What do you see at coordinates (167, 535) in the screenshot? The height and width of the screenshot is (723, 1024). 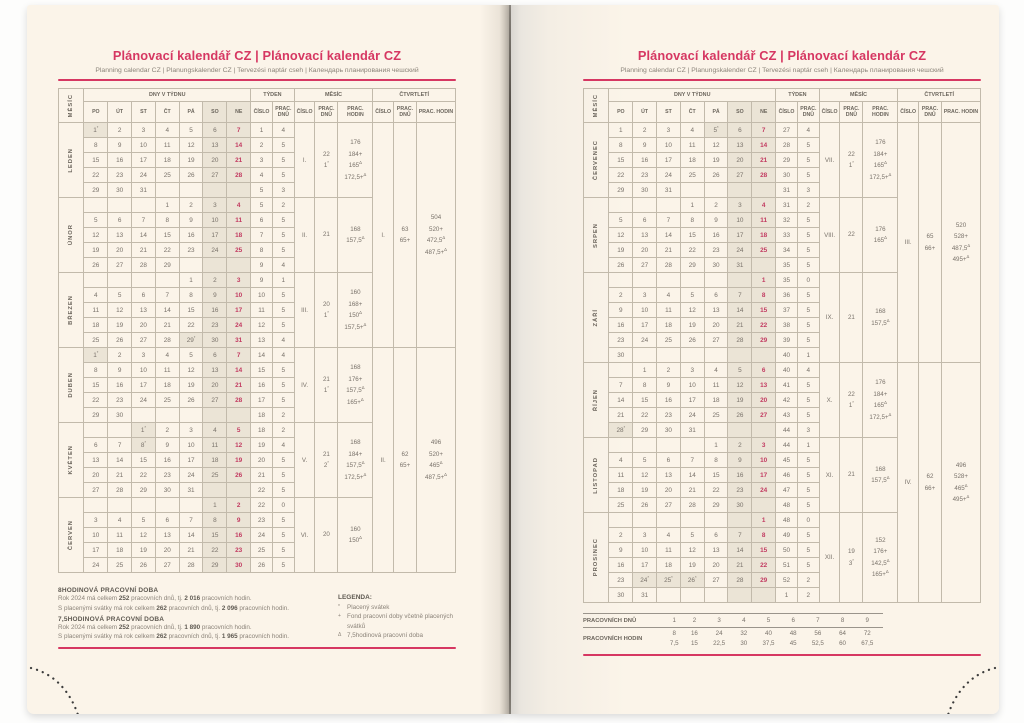 I see `day-cell: 13` at bounding box center [167, 535].